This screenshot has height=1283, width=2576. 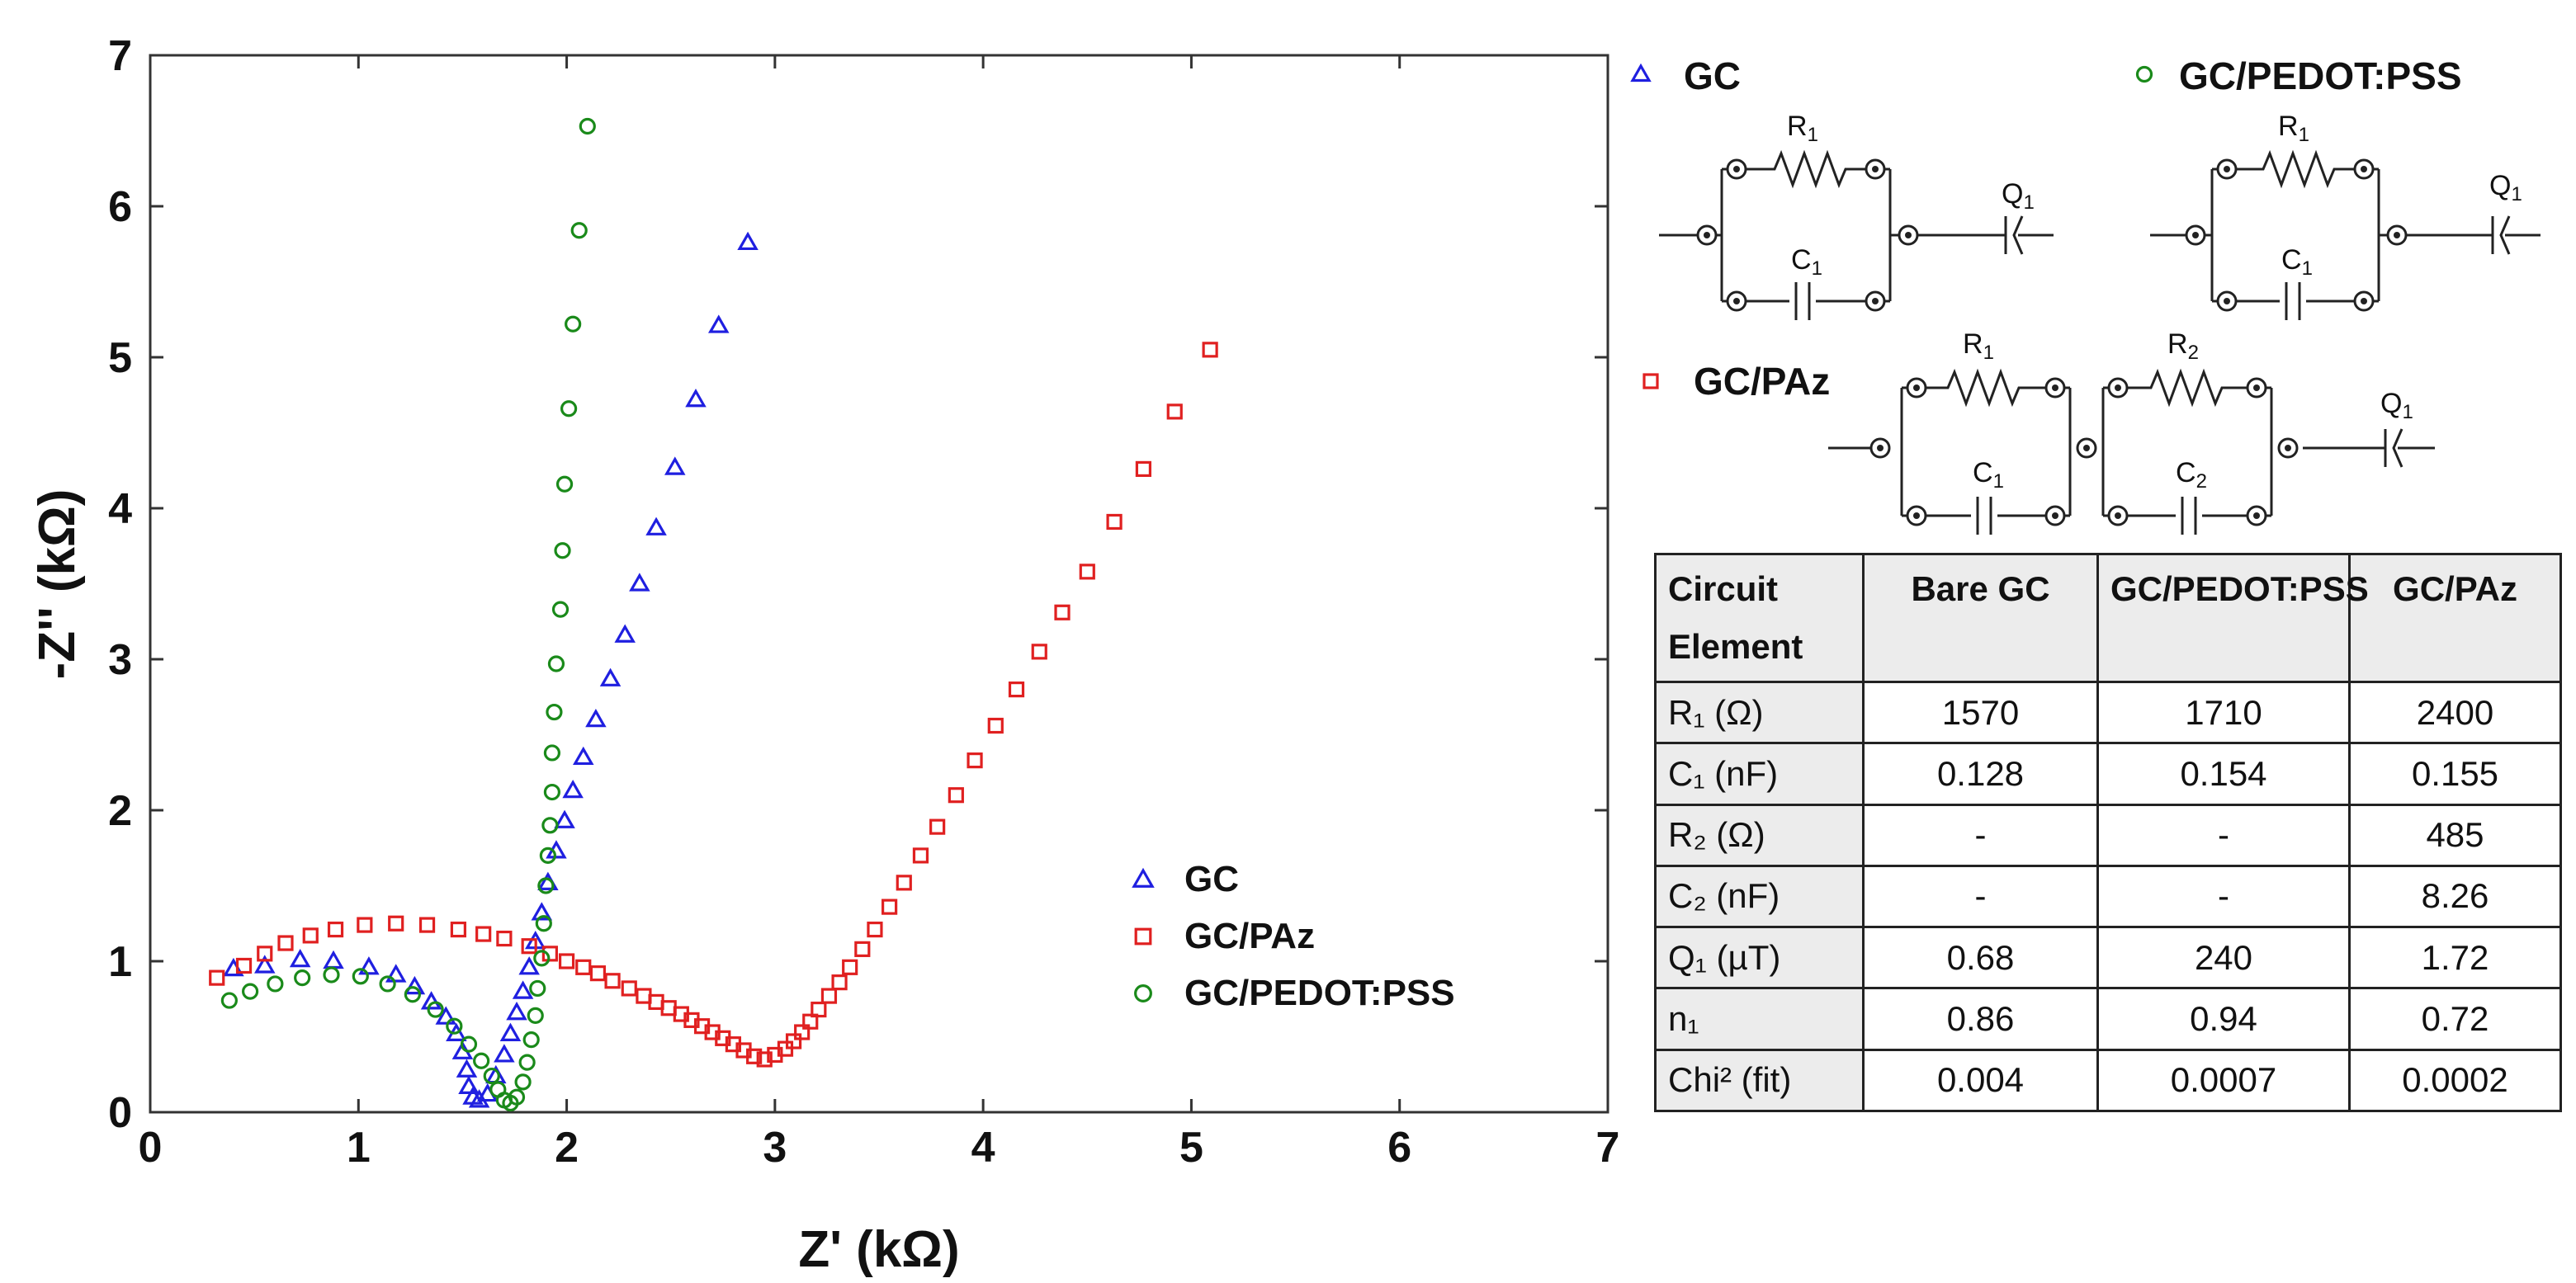 I want to click on circuit-gc-paz-r1-label: R1, so click(x=1978, y=346).